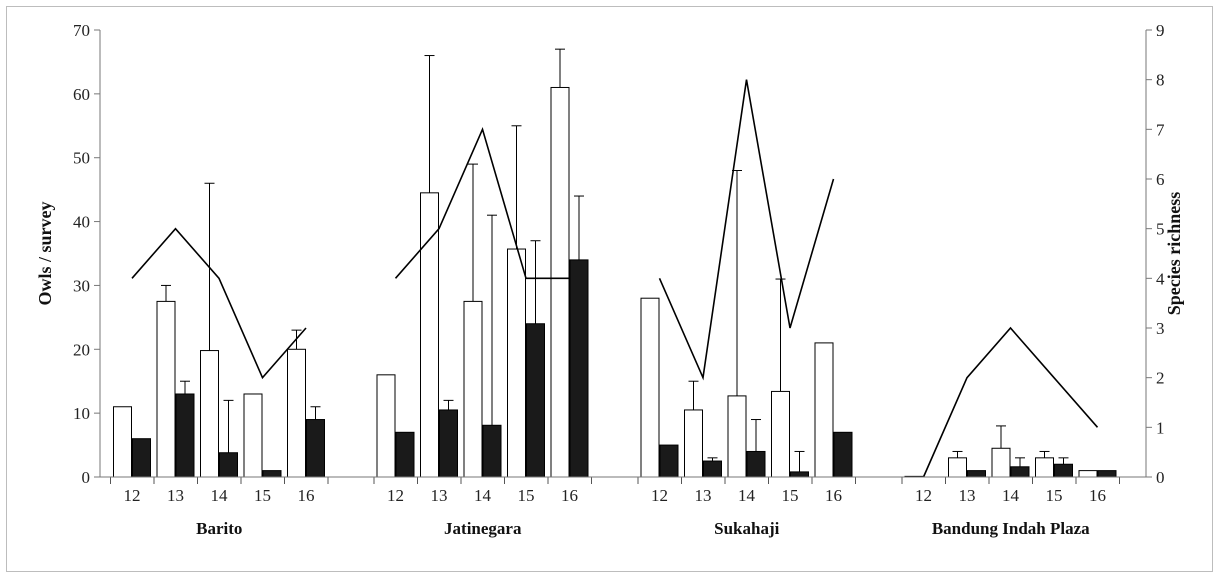  I want to click on y2-tick-label: 7, so click(1160, 129).